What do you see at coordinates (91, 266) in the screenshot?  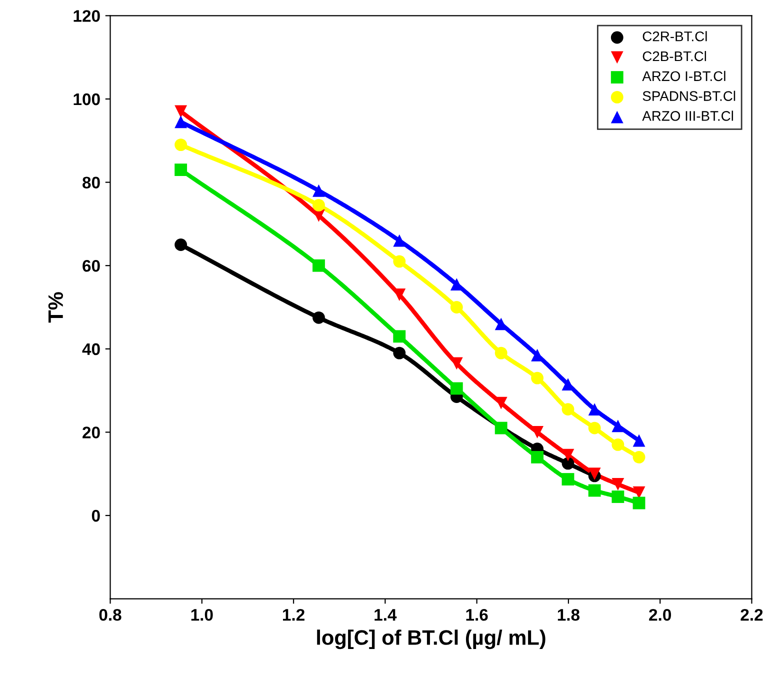 I see `y-tick-label: 60` at bounding box center [91, 266].